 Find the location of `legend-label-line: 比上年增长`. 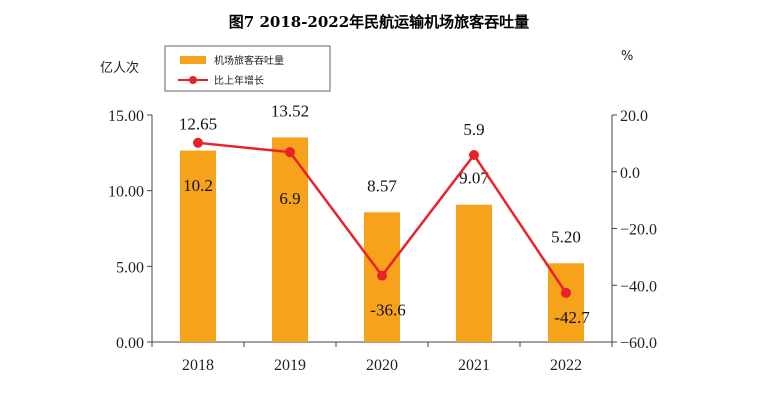

legend-label-line: 比上年增长 is located at coordinates (239, 80).